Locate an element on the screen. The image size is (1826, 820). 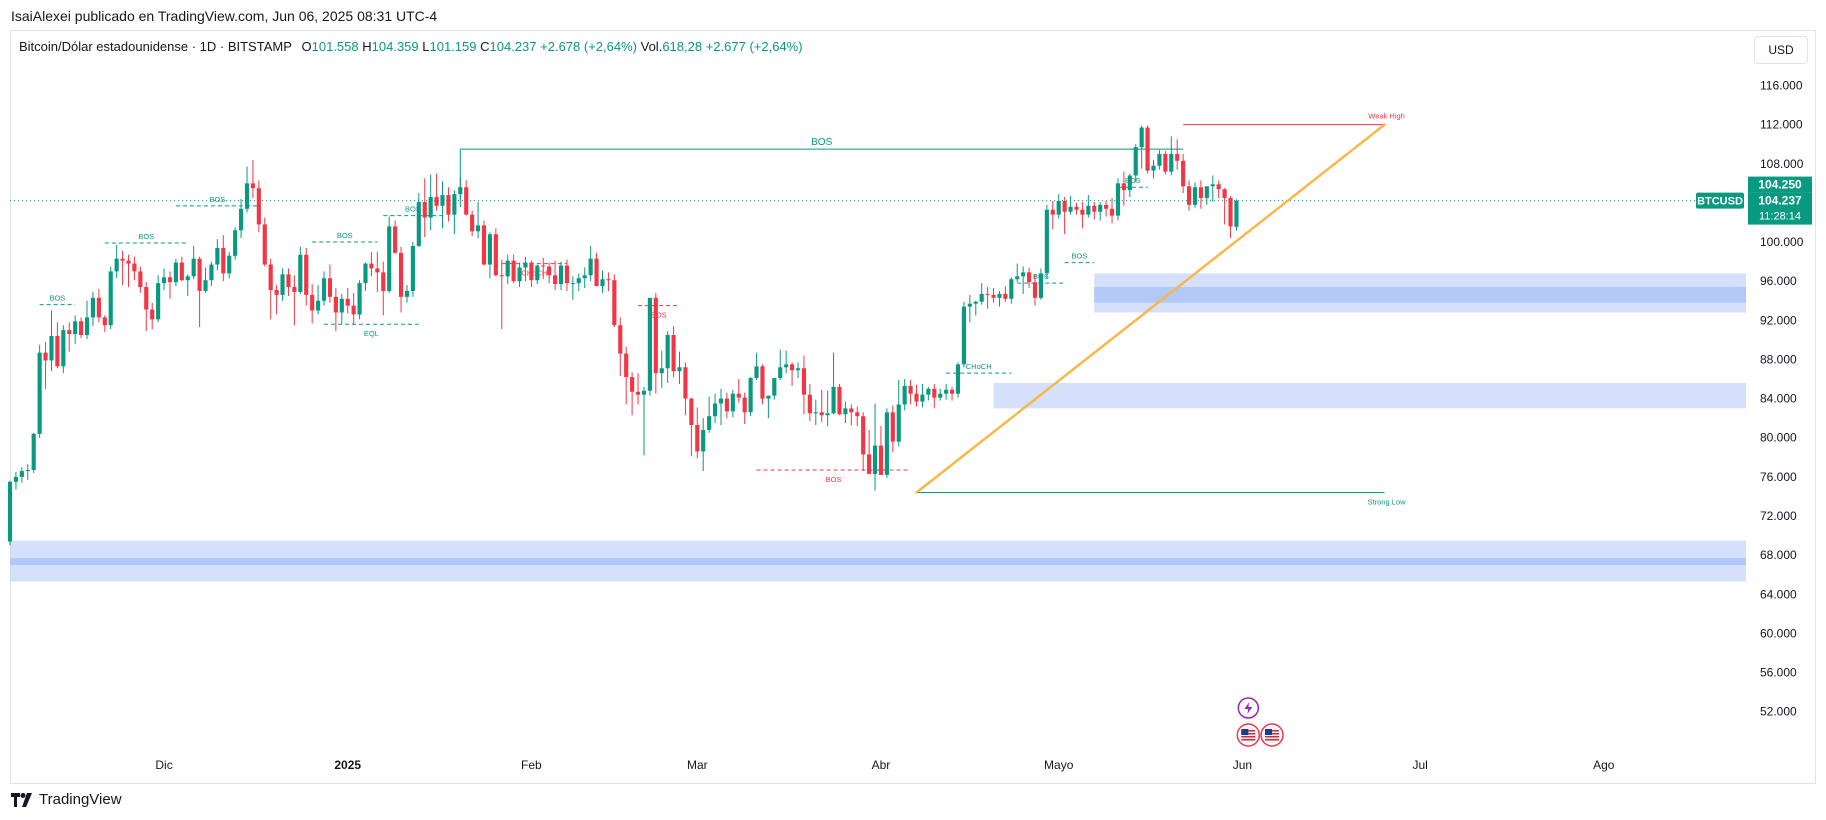
y-tick-label: 80.000 is located at coordinates (1778, 438).